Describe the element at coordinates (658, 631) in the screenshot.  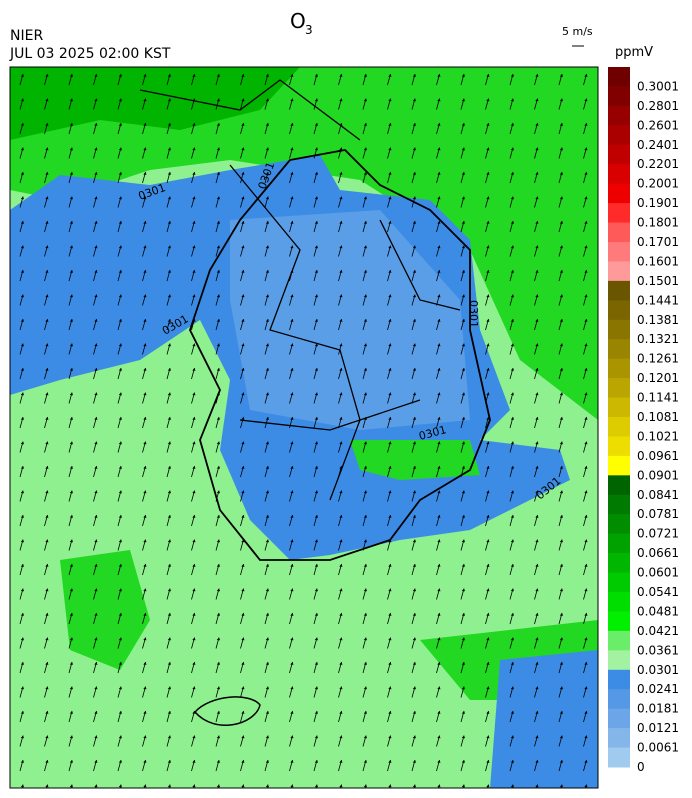
I see `colorbar-label: 0.0421` at that location.